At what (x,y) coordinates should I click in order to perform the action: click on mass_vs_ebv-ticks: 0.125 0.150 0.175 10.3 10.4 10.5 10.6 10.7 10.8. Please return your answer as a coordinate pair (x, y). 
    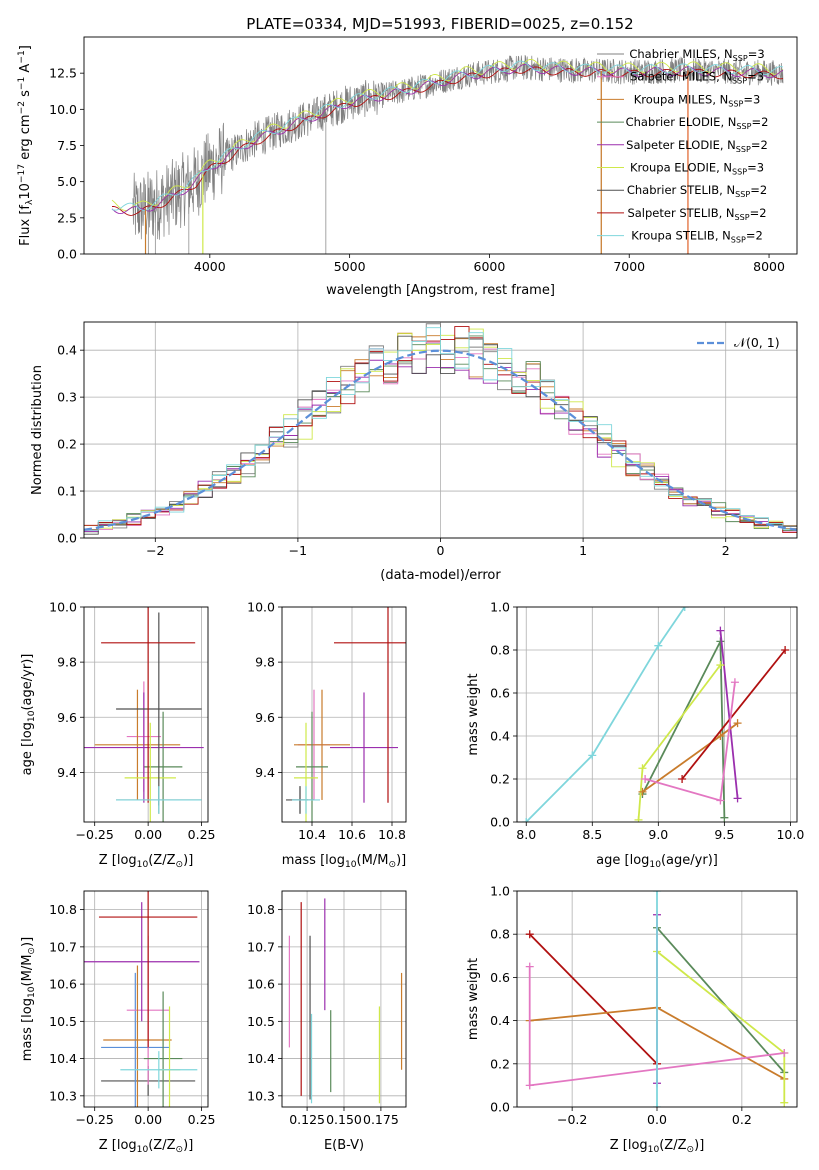
    Looking at the image, I should click on (323, 1014).